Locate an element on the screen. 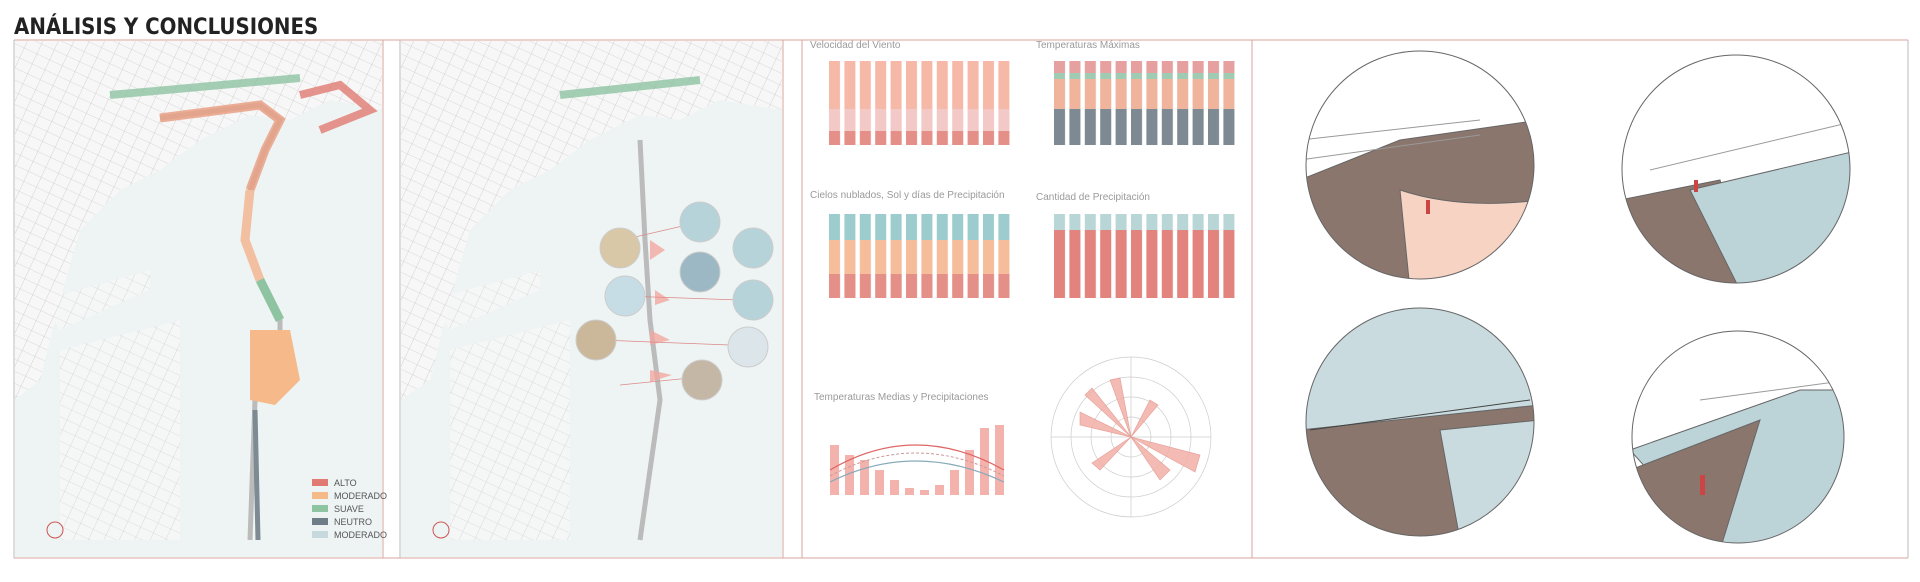 Image resolution: width=1920 pixels, height=582 pixels. legend-label: ALTO is located at coordinates (345, 483).